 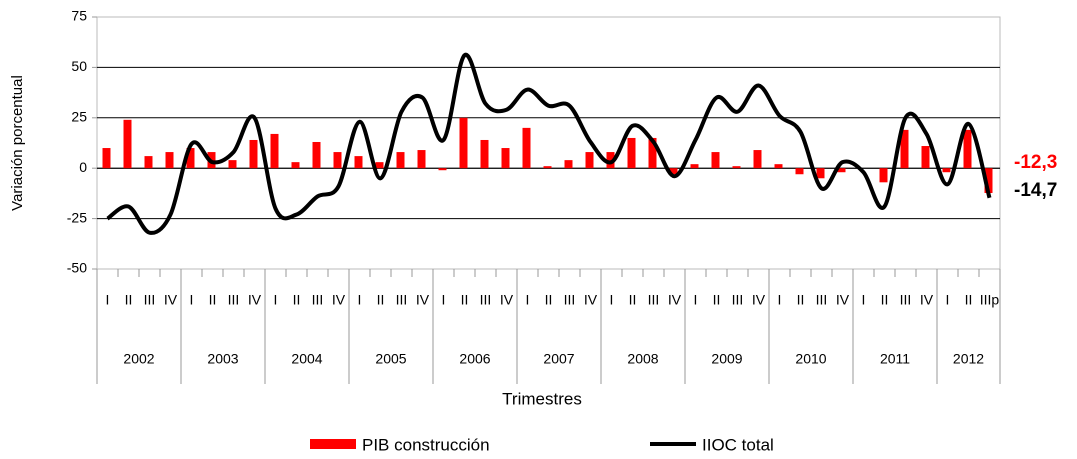 I want to click on legend-label: IIOC total, so click(x=738, y=444).